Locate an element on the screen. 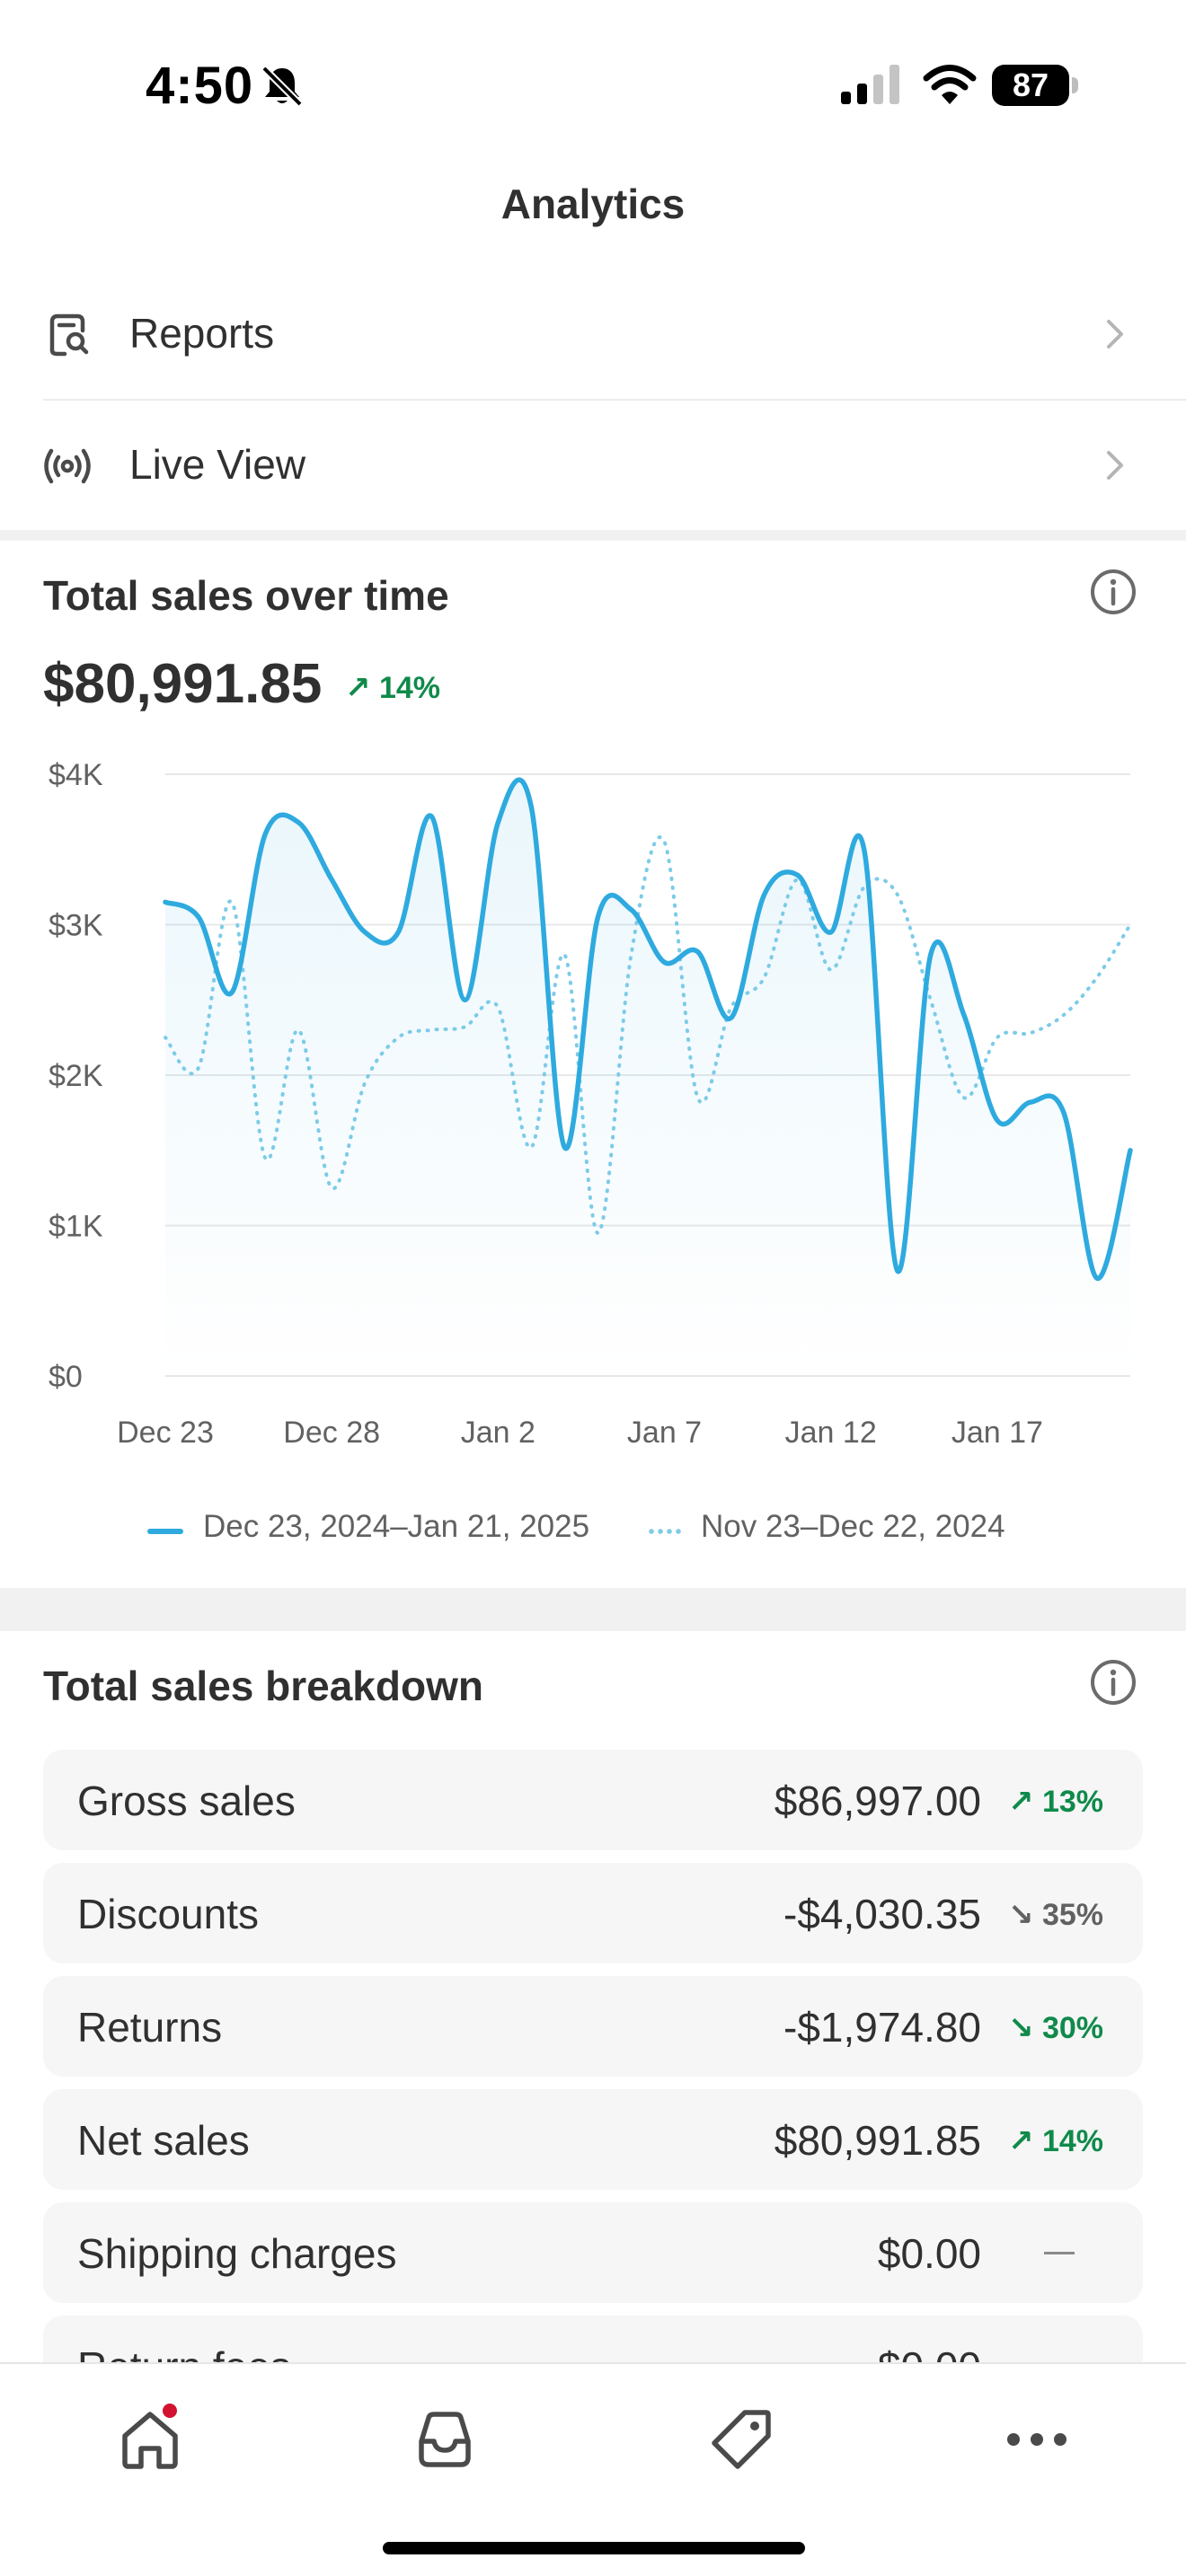 The height and width of the screenshot is (2576, 1186). y-tick-label: $3K is located at coordinates (76, 926).